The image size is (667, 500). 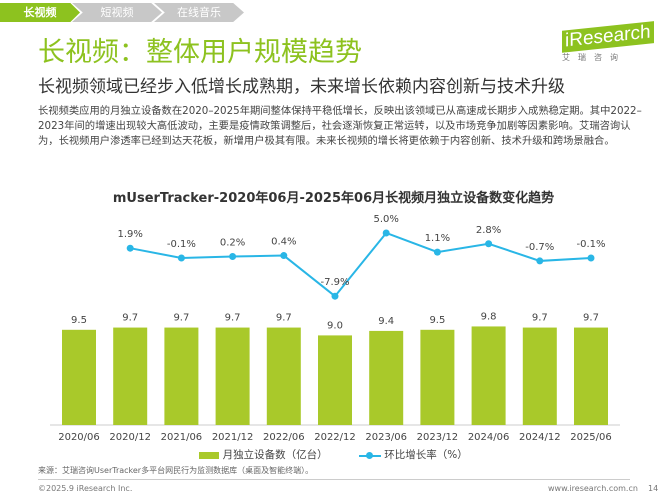 What do you see at coordinates (426, 455) in the screenshot?
I see `legend-line-label: 环比增长率（%）` at bounding box center [426, 455].